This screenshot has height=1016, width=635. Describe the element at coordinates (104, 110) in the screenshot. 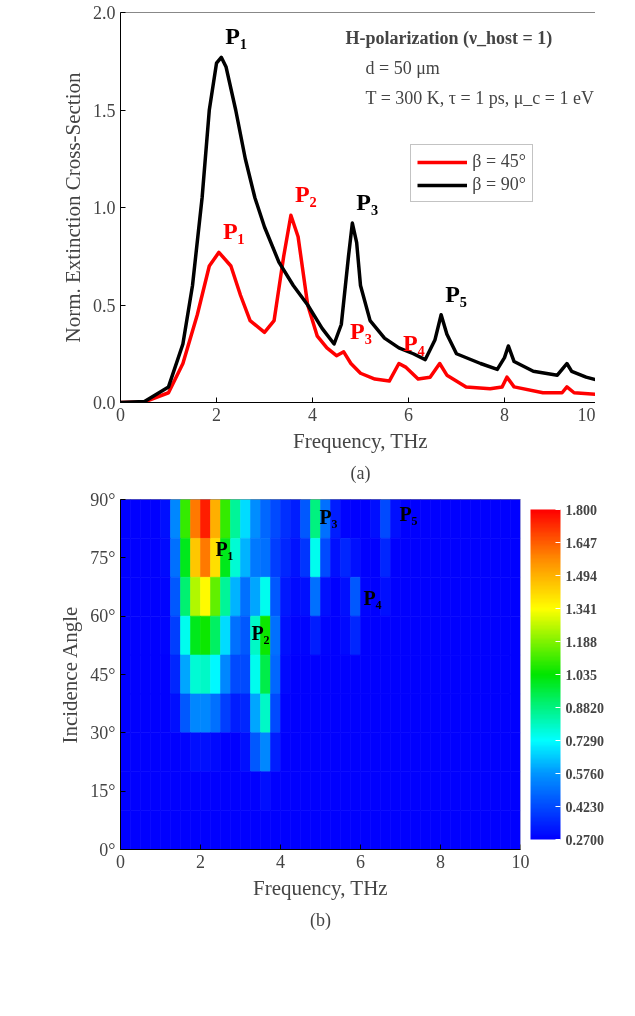

I see `y-tick-label: 1.5` at that location.